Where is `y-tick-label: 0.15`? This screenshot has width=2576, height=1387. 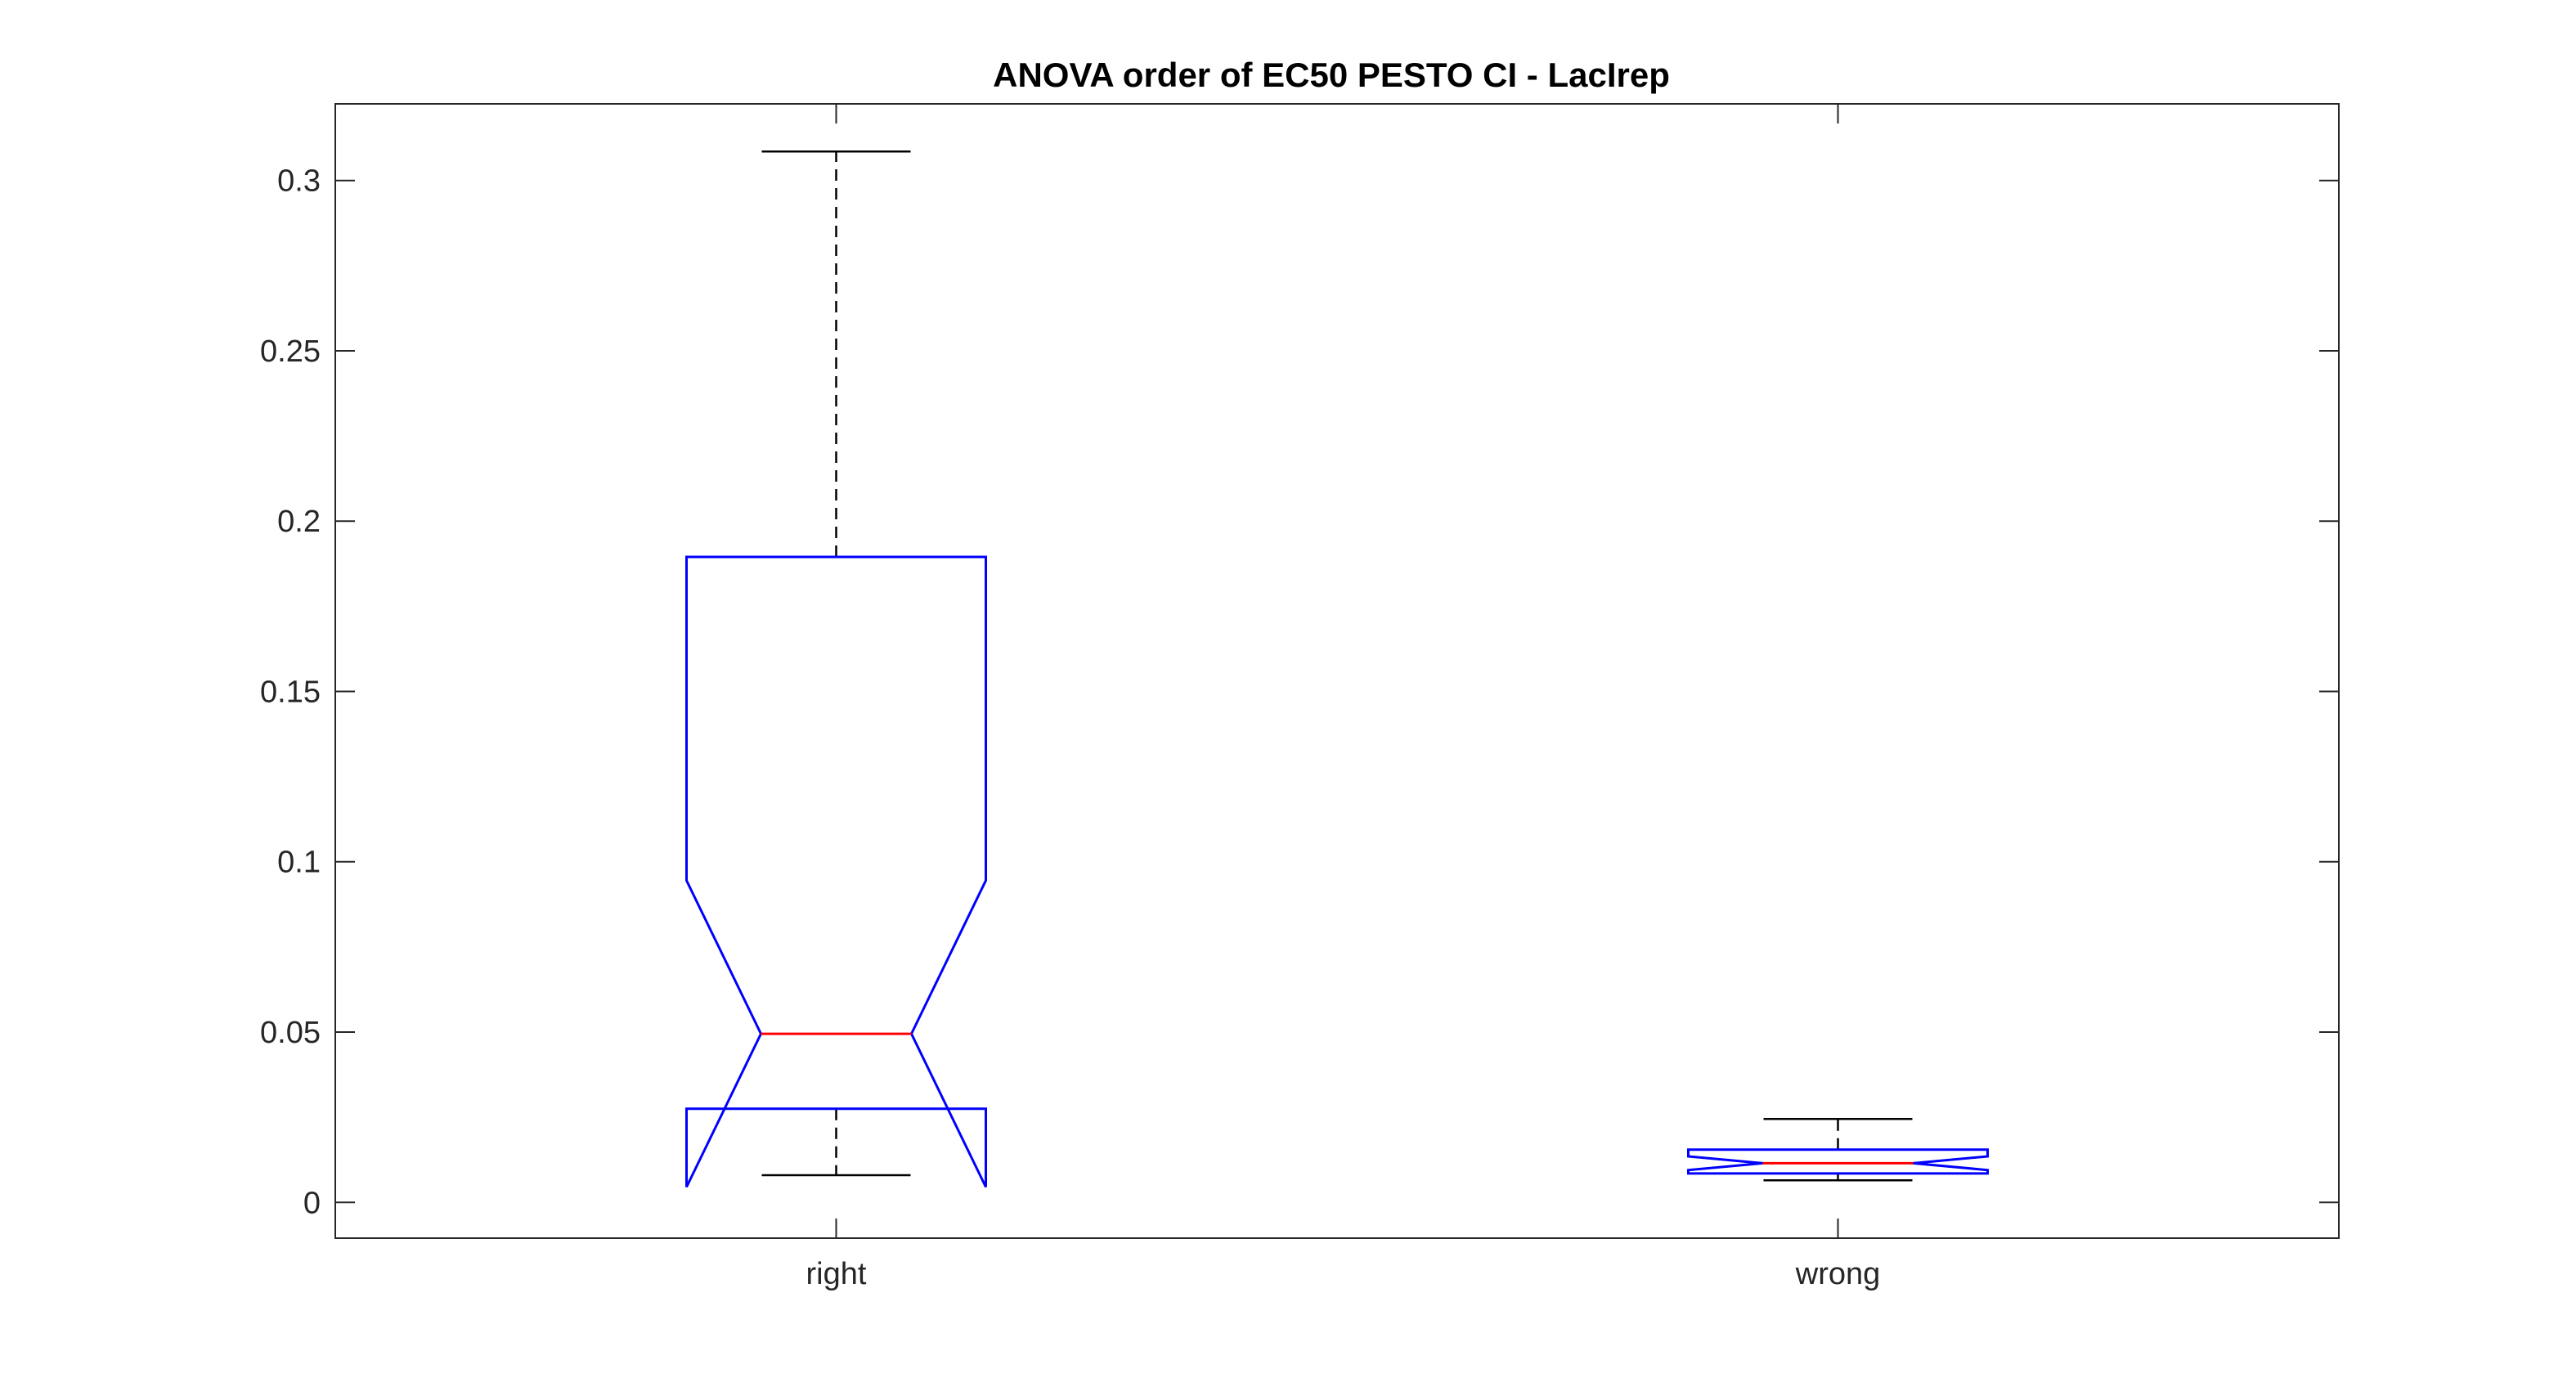 y-tick-label: 0.15 is located at coordinates (290, 692).